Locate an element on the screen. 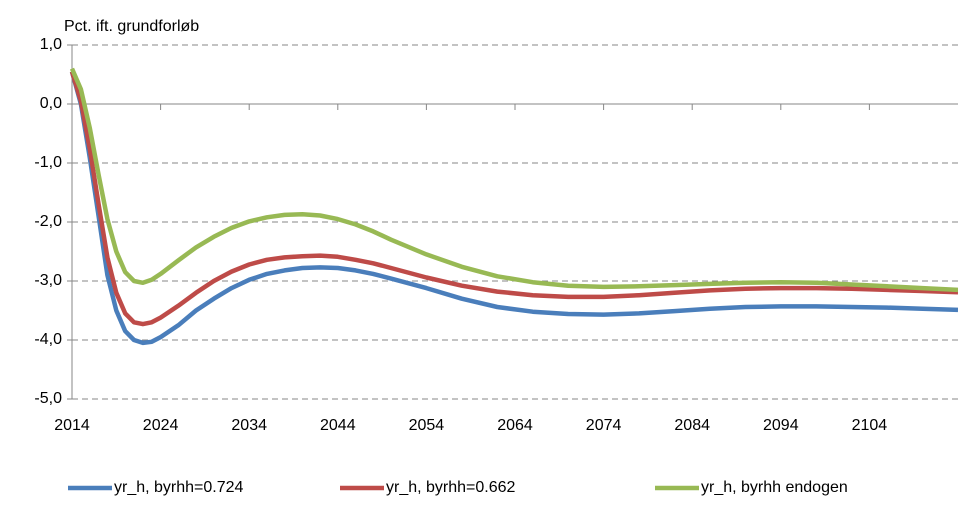  x-tick-label: 2054 is located at coordinates (427, 425).